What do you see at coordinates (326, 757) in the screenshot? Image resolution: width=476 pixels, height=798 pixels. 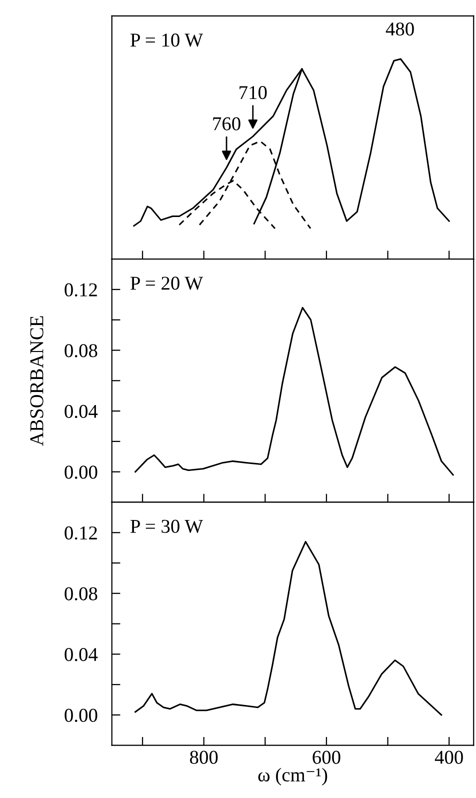 I see `x-tick-label: 600` at bounding box center [326, 757].